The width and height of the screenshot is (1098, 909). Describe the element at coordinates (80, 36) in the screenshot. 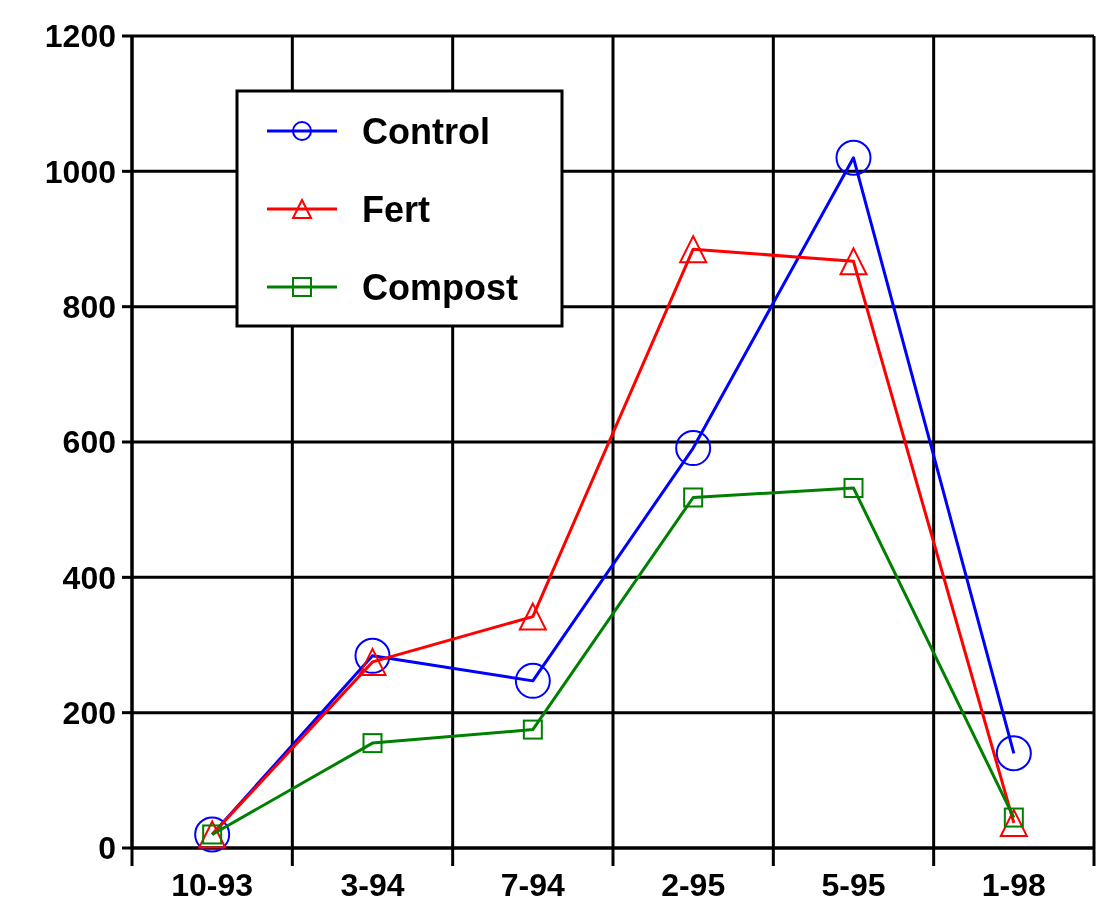

I see `y-tick-label: 1200` at that location.